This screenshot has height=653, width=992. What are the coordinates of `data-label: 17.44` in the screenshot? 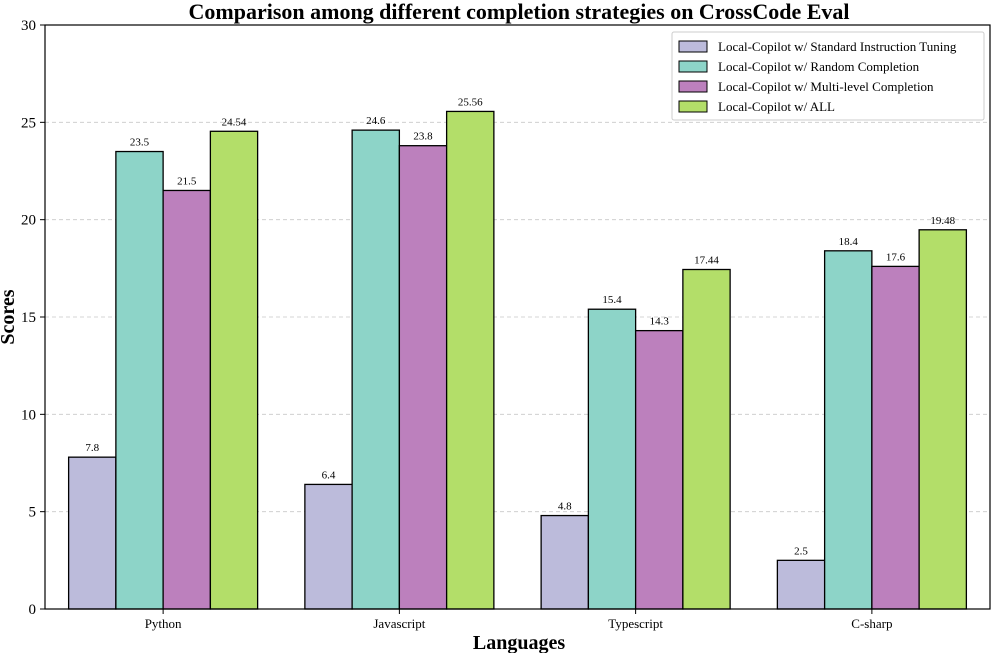 It's located at (706, 261).